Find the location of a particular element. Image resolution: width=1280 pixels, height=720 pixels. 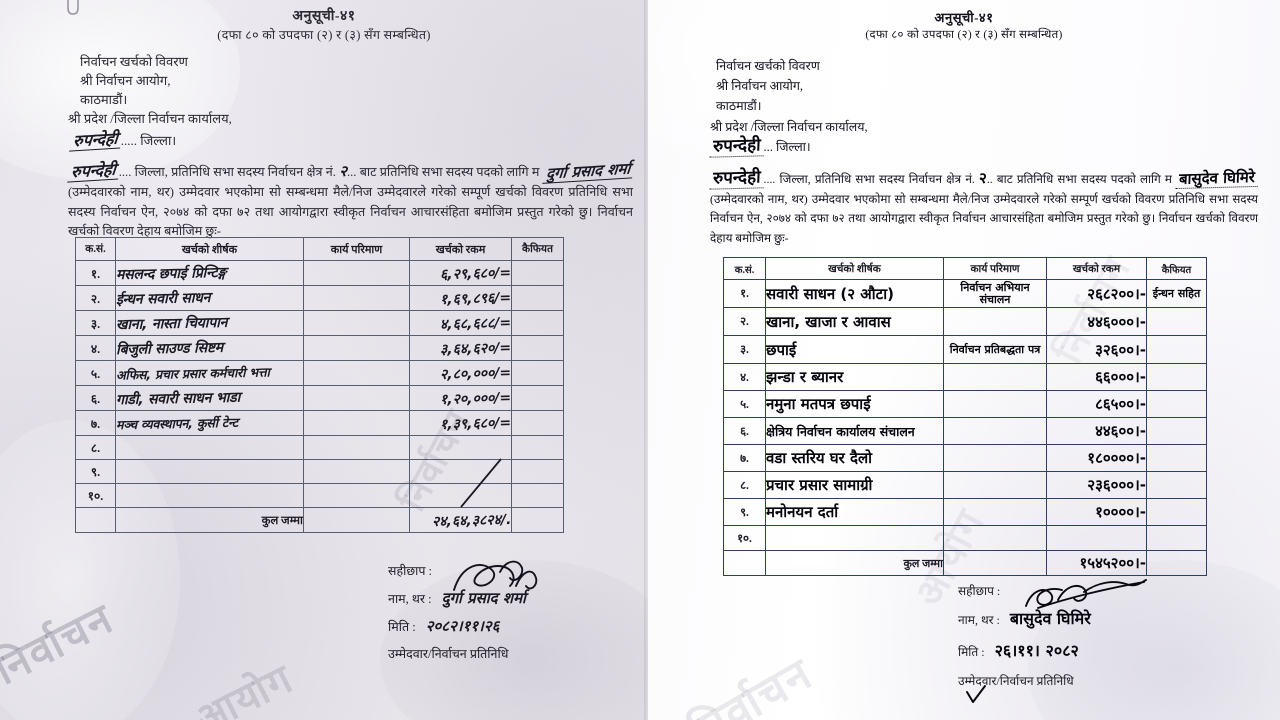

row-sn: ७. is located at coordinates (95, 423).